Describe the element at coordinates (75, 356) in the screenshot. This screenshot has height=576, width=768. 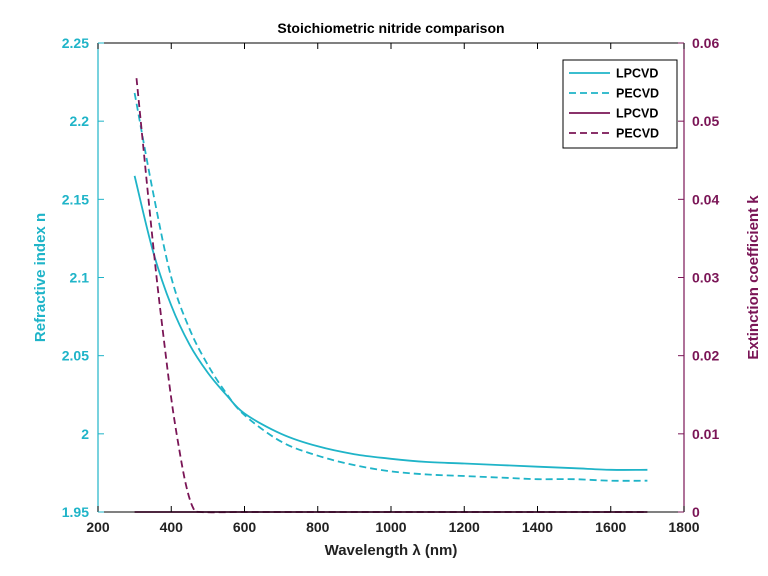
I see `y-left-tick-label: 2.05` at that location.